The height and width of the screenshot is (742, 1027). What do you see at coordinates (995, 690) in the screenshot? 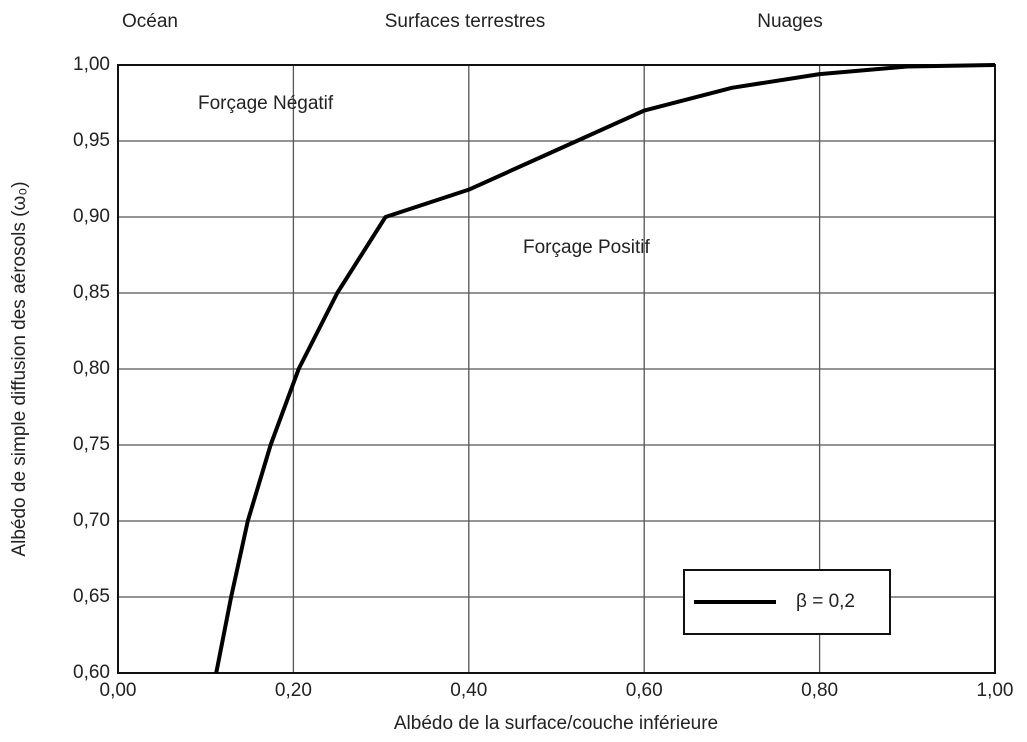
I see `x-tick-label: 1,00` at bounding box center [995, 690].